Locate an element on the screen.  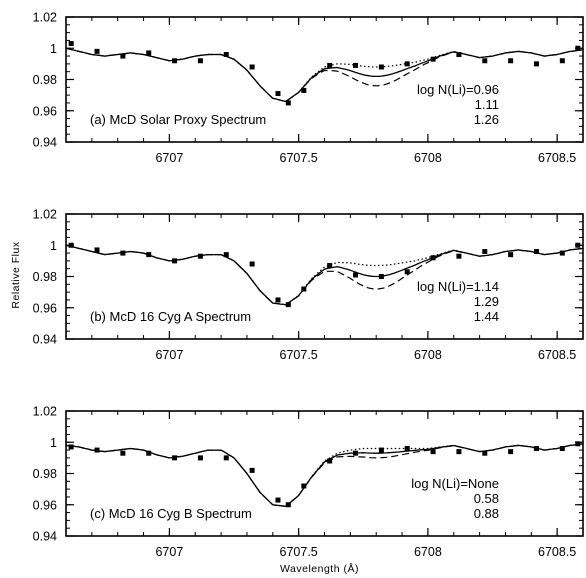
li-abundance-label: 0.58 is located at coordinates (486, 498).